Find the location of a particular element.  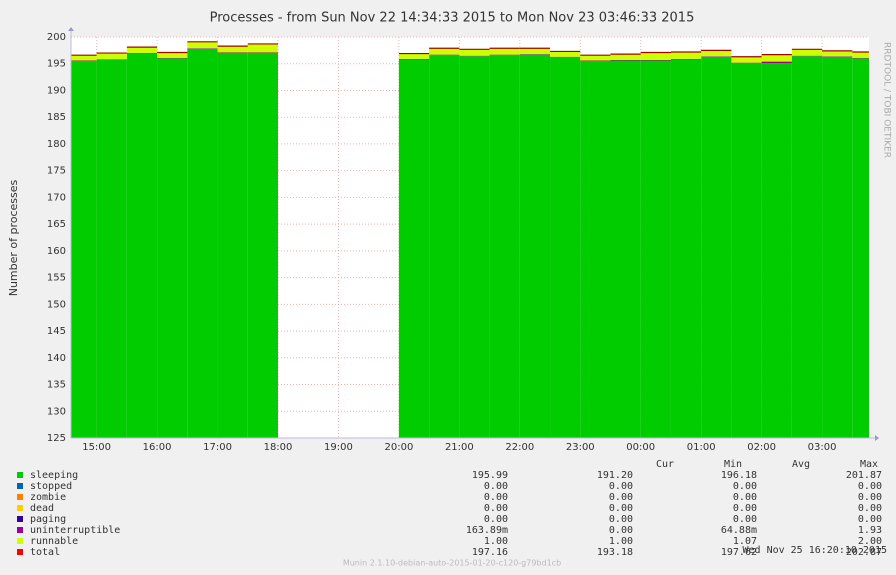

y-tick-label: 140 is located at coordinates (56, 358).